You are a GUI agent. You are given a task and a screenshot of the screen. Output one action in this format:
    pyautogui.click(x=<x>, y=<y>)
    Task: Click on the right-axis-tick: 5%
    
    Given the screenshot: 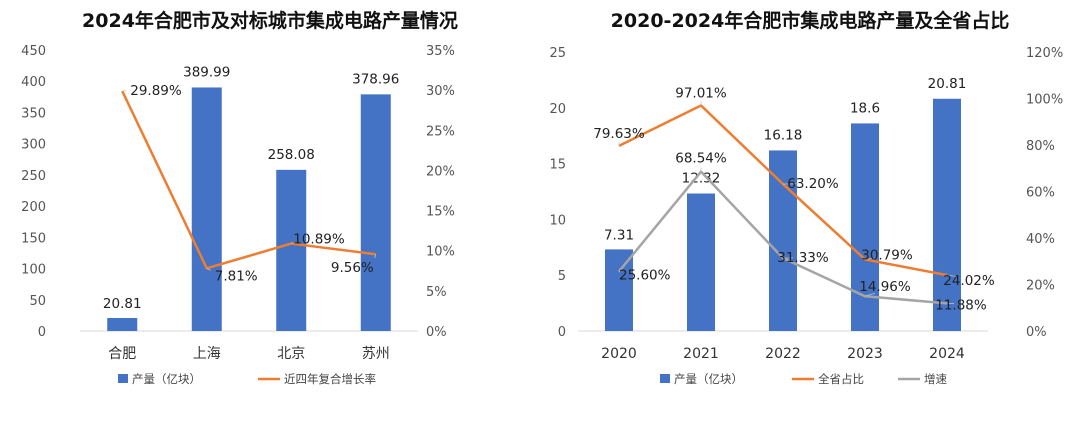 What is the action you would take?
    pyautogui.click(x=436, y=292)
    